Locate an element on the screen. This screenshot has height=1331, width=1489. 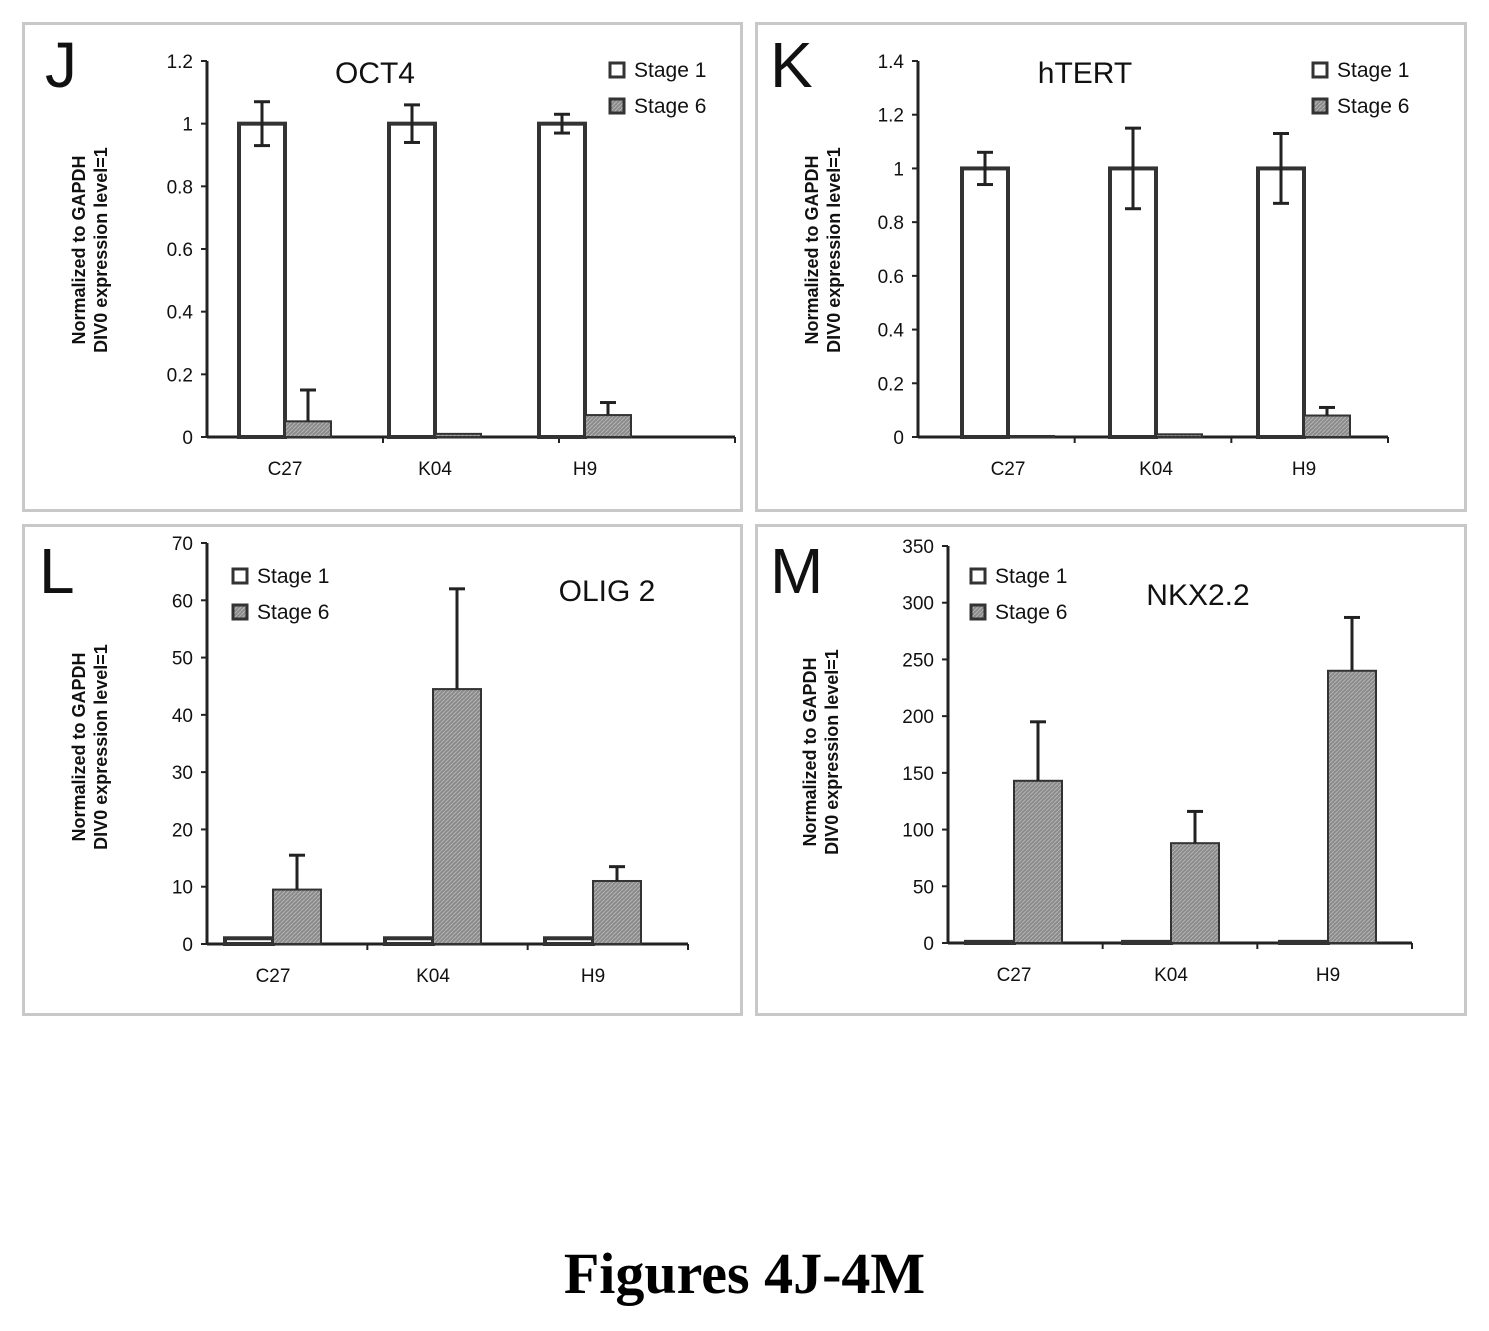
legend-swatch-j-stage1 is located at coordinates (617, 70).